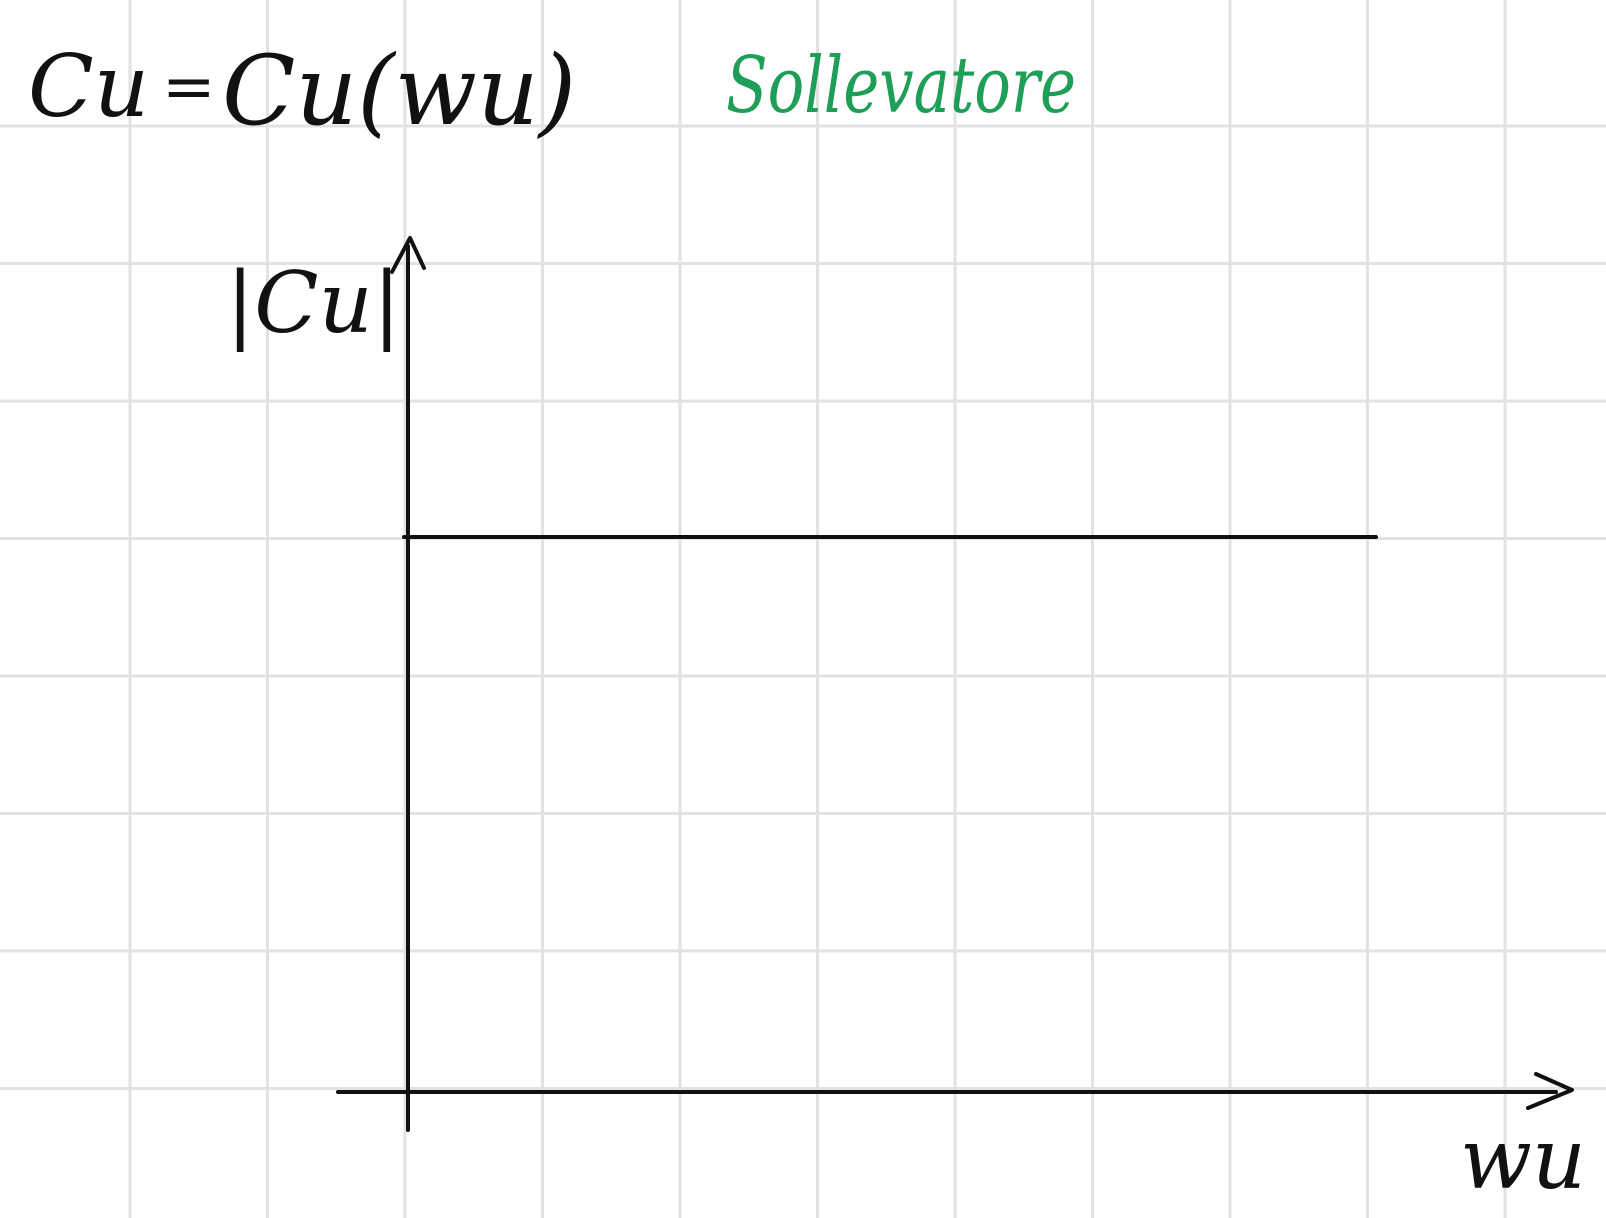 The image size is (1606, 1218). Describe the element at coordinates (88, 87) in the screenshot. I see `formula-lhs: Cu` at that location.